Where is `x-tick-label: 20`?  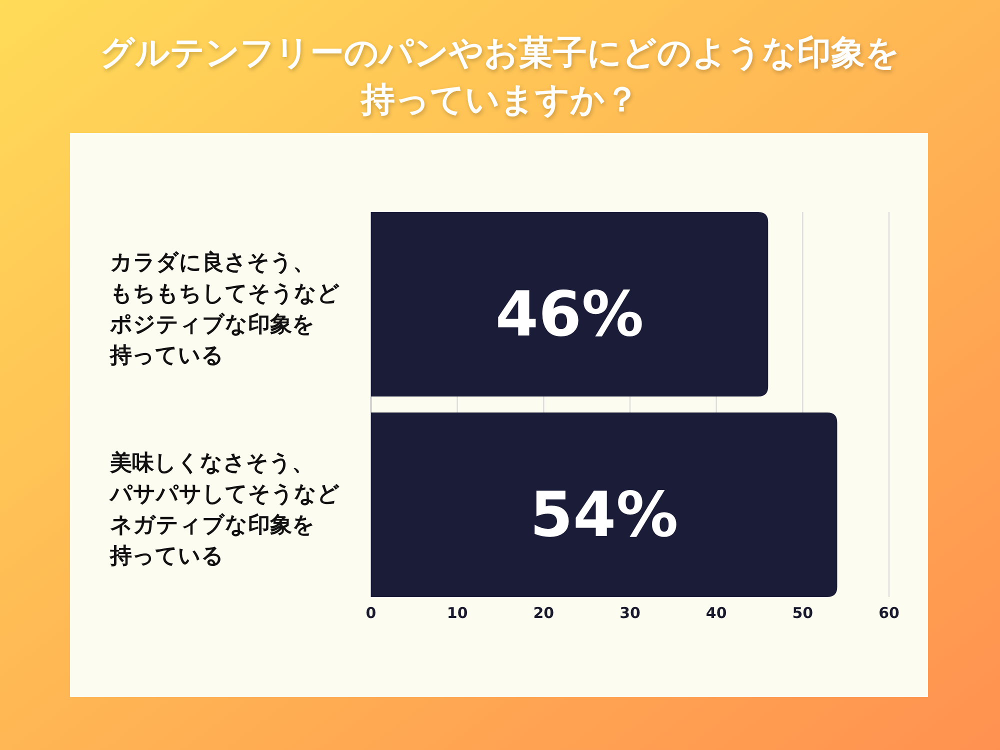
x-tick-label: 20 is located at coordinates (543, 613).